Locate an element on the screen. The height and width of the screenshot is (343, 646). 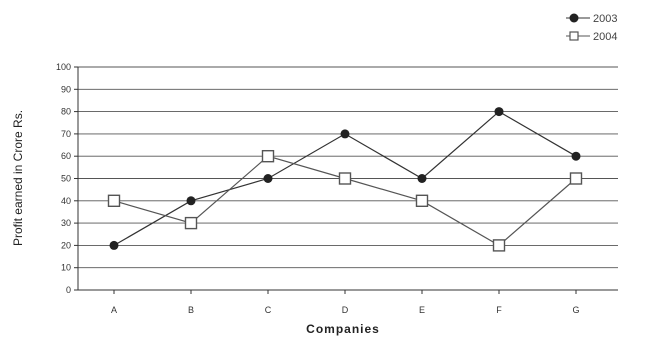
legend-marker-2004 is located at coordinates (574, 36).